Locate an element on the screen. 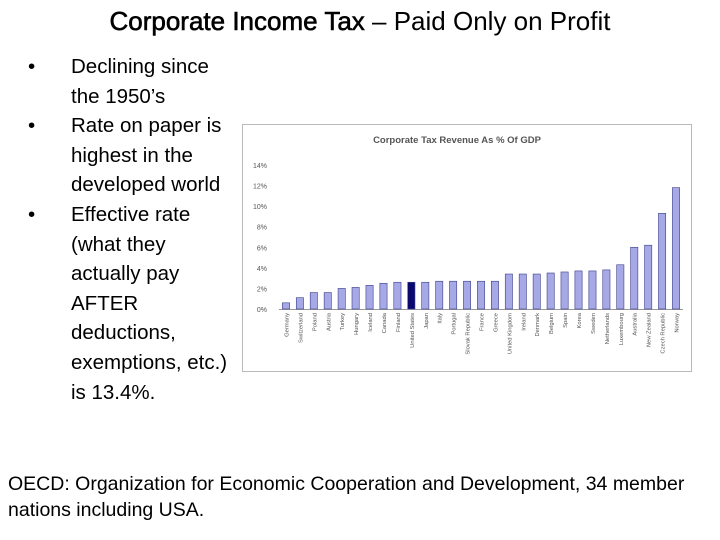  x-tick-label: Turkey is located at coordinates (343, 322).